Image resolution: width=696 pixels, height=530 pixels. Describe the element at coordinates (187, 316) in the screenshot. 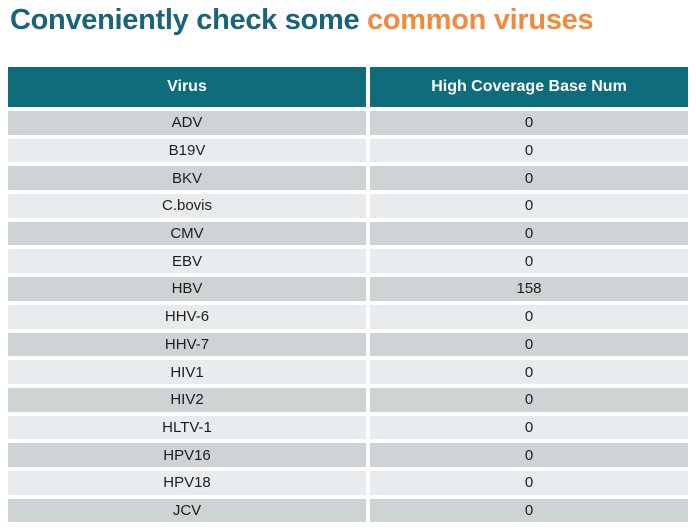

I see `virus-cell: HHV-6` at that location.